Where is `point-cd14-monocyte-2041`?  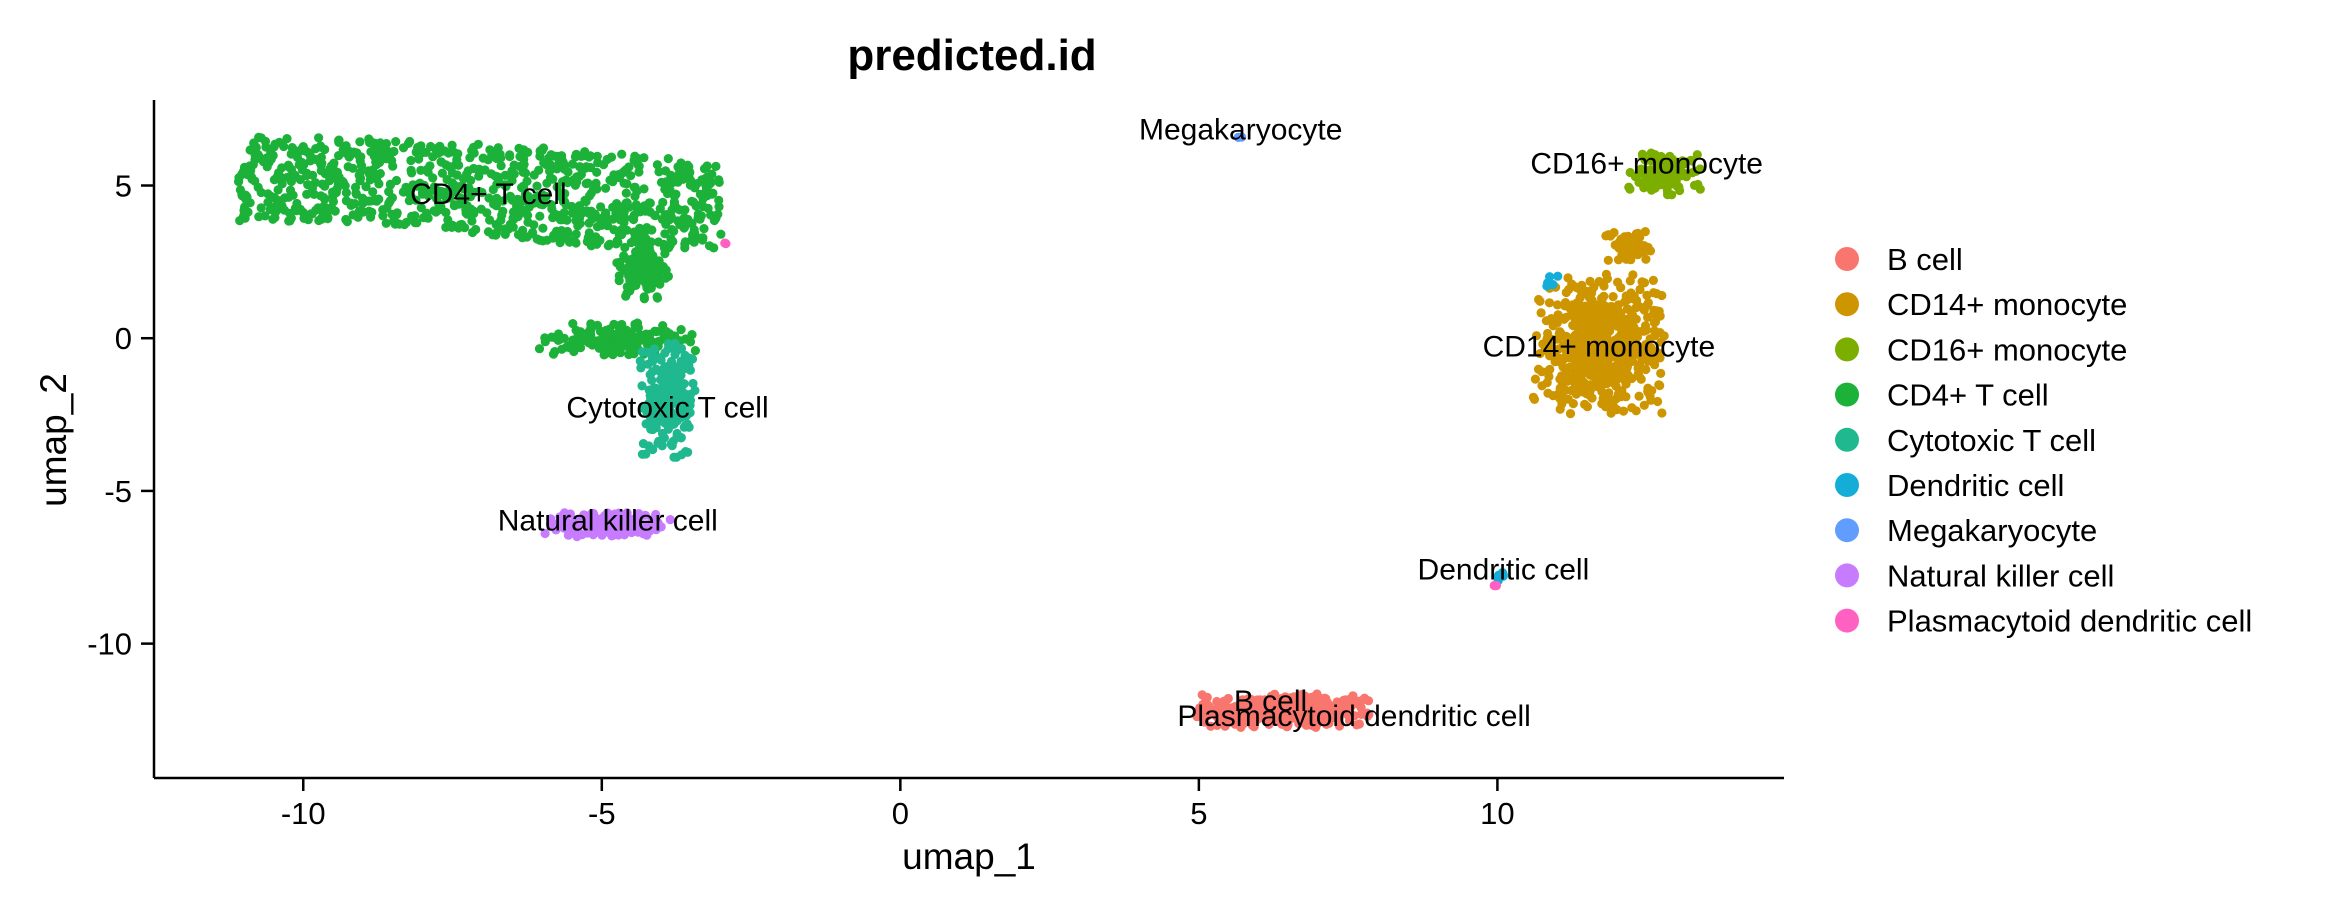
point-cd14-monocyte-2041 is located at coordinates (1538, 369).